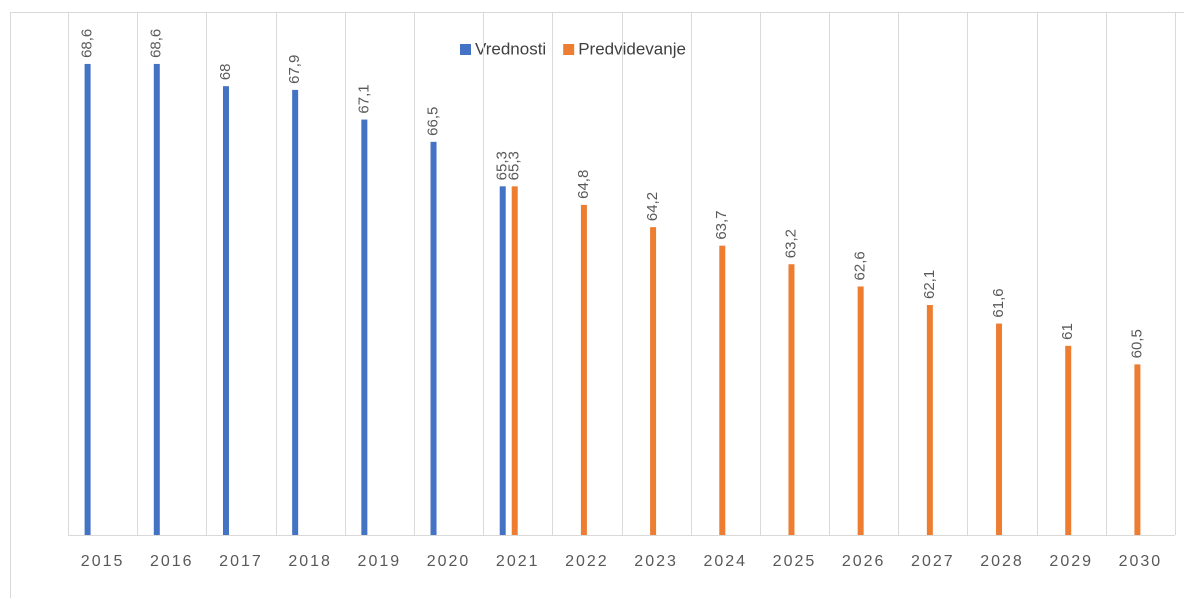 This screenshot has height=598, width=1184. Describe the element at coordinates (1067, 331) in the screenshot. I see `data-label: 61` at that location.